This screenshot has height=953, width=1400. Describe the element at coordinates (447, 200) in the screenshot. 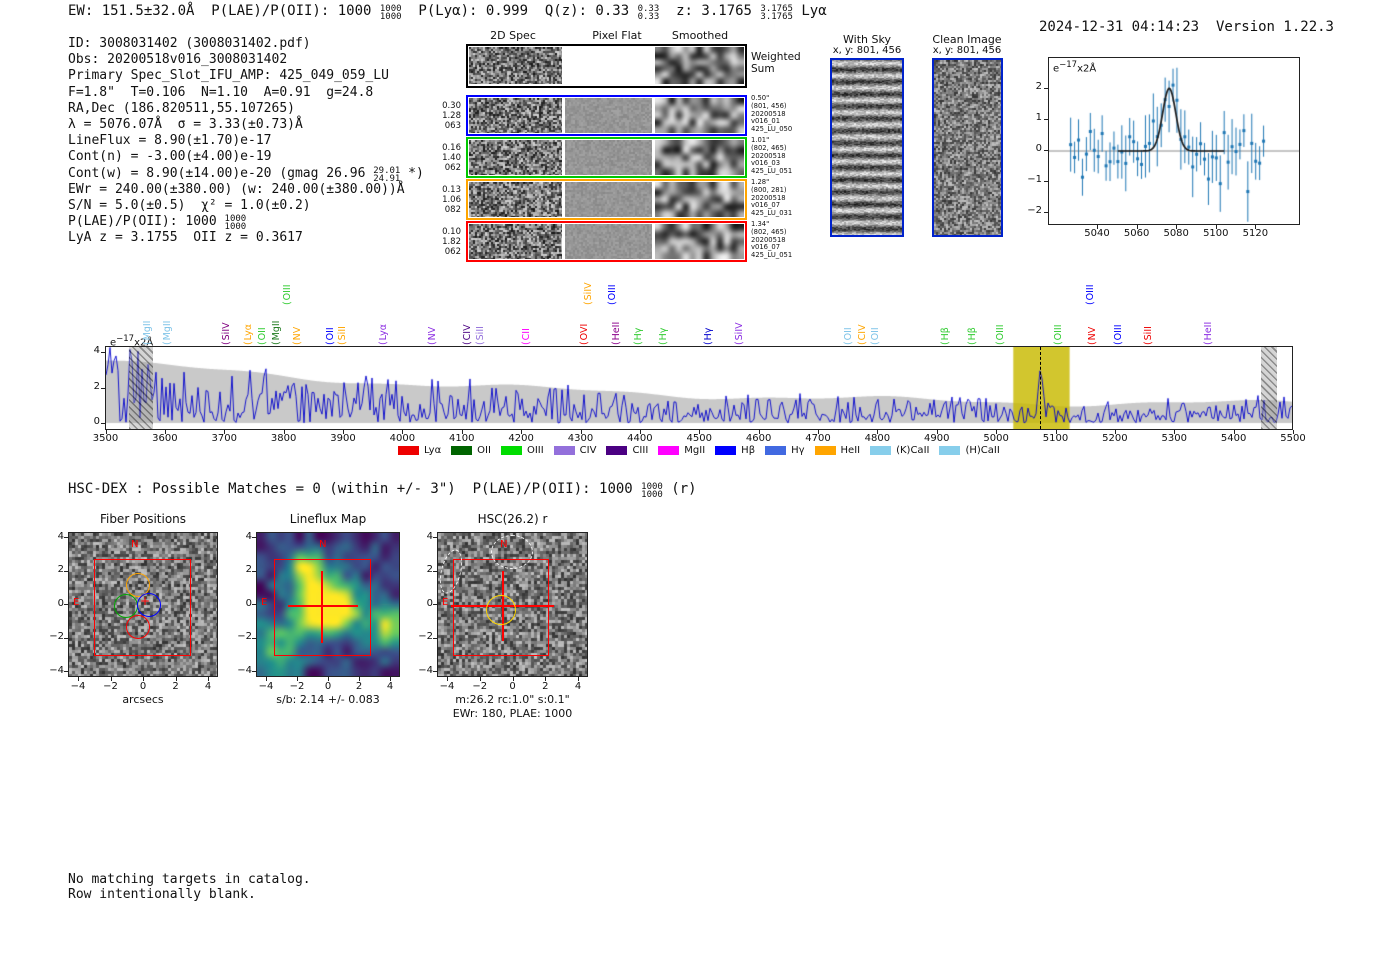

I see `spec2d-row-left-label: 0.13 1.06 082` at that location.